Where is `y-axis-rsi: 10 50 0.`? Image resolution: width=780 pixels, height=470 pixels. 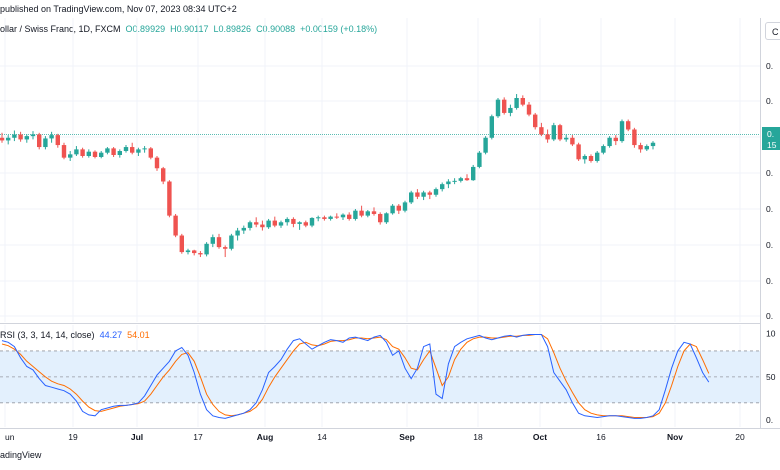 y-axis-rsi: 10 50 0. is located at coordinates (771, 377).